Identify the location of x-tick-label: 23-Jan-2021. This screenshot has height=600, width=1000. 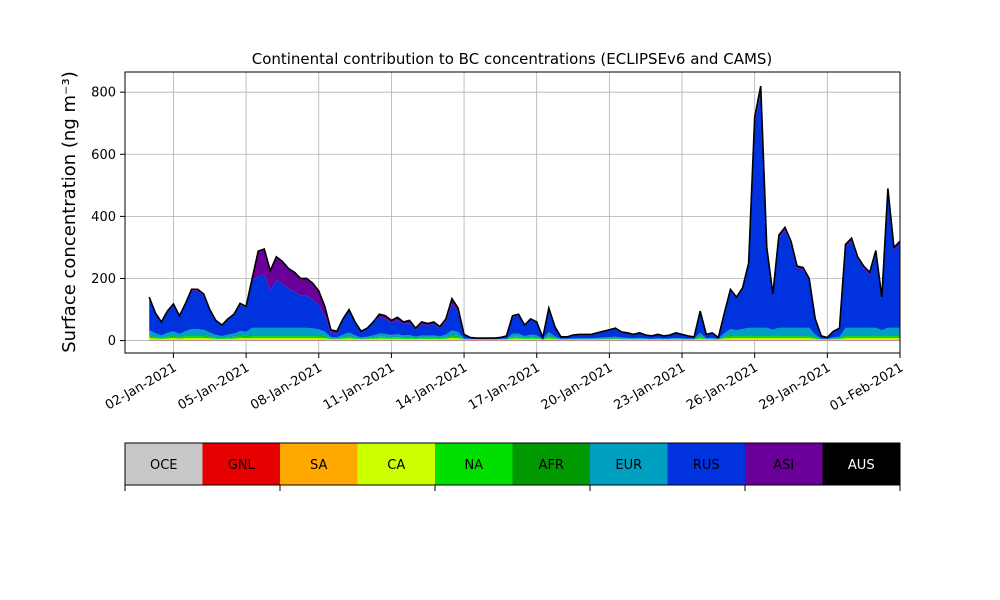
(649, 386).